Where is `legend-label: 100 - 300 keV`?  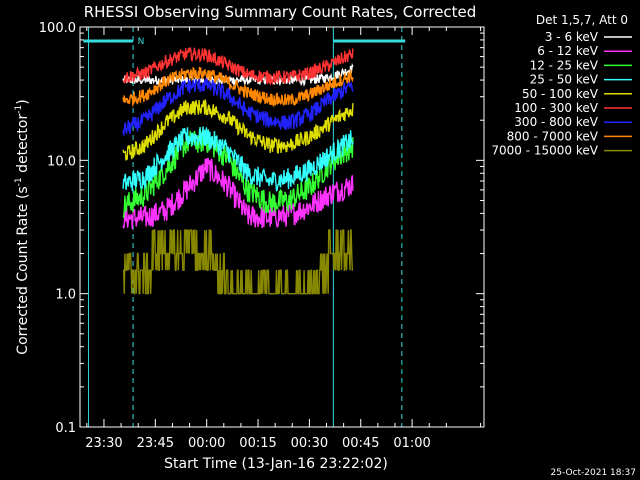 legend-label: 100 - 300 keV is located at coordinates (556, 108).